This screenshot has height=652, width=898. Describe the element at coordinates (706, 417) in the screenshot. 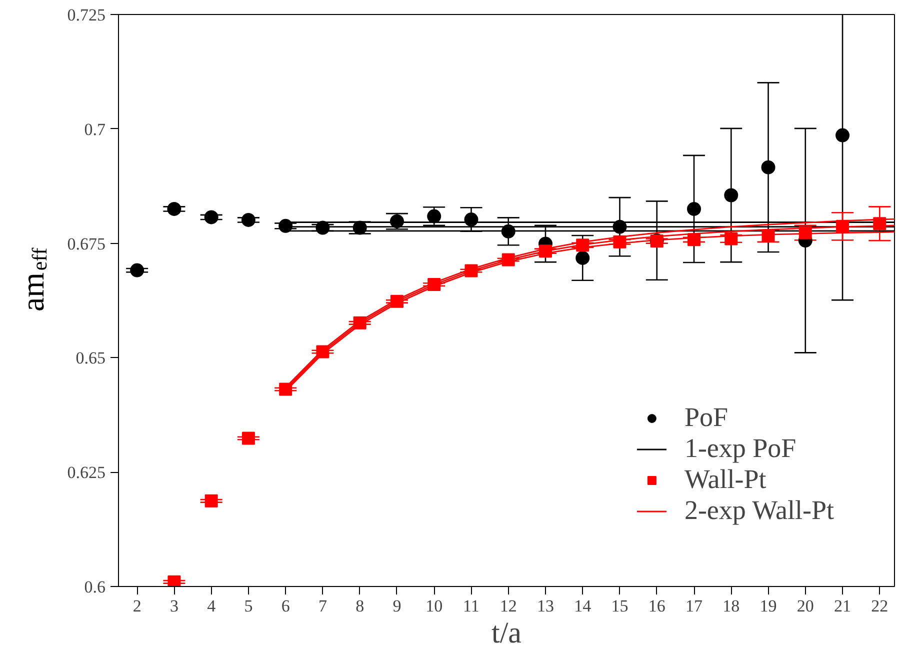

I see `legend-label: PoF` at that location.